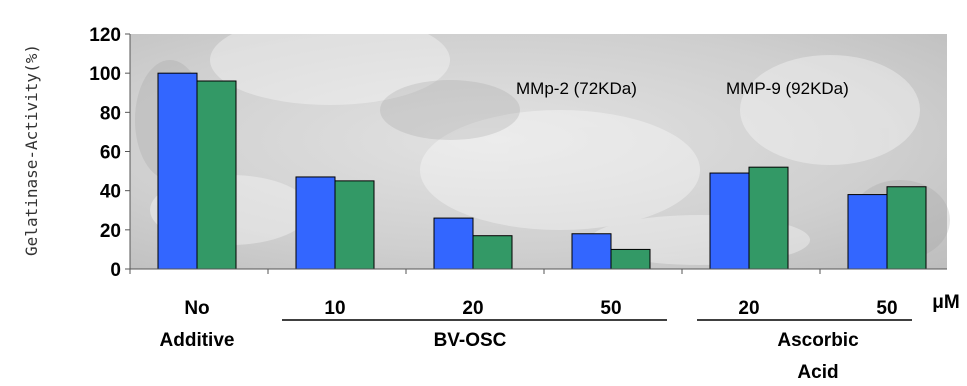  What do you see at coordinates (110, 113) in the screenshot?
I see `y-tick-label: 80` at bounding box center [110, 113].